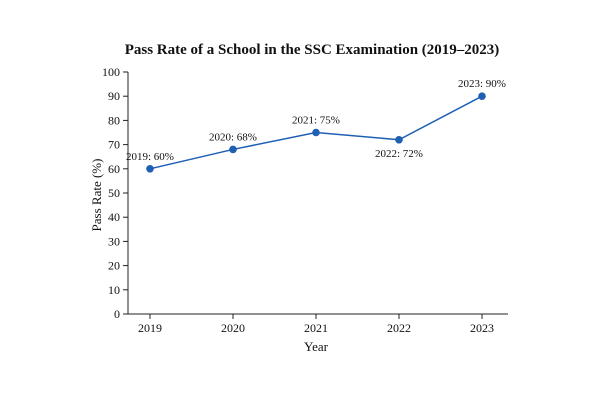 The image size is (600, 400). I want to click on y-tick-label: 0, so click(117, 314).